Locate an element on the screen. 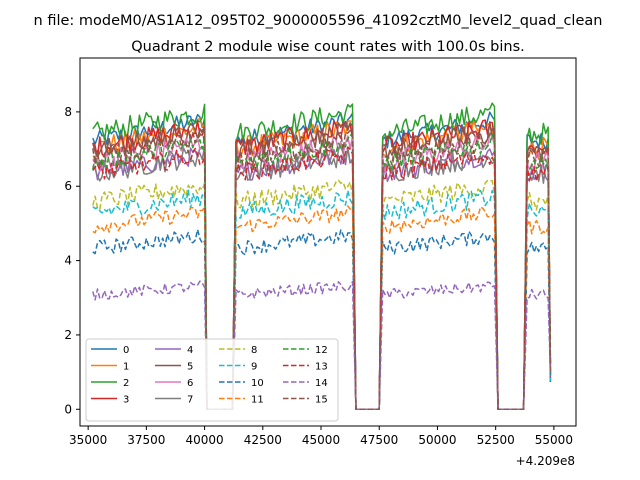 The image size is (640, 480). y-tick-label: 0 is located at coordinates (68, 409).